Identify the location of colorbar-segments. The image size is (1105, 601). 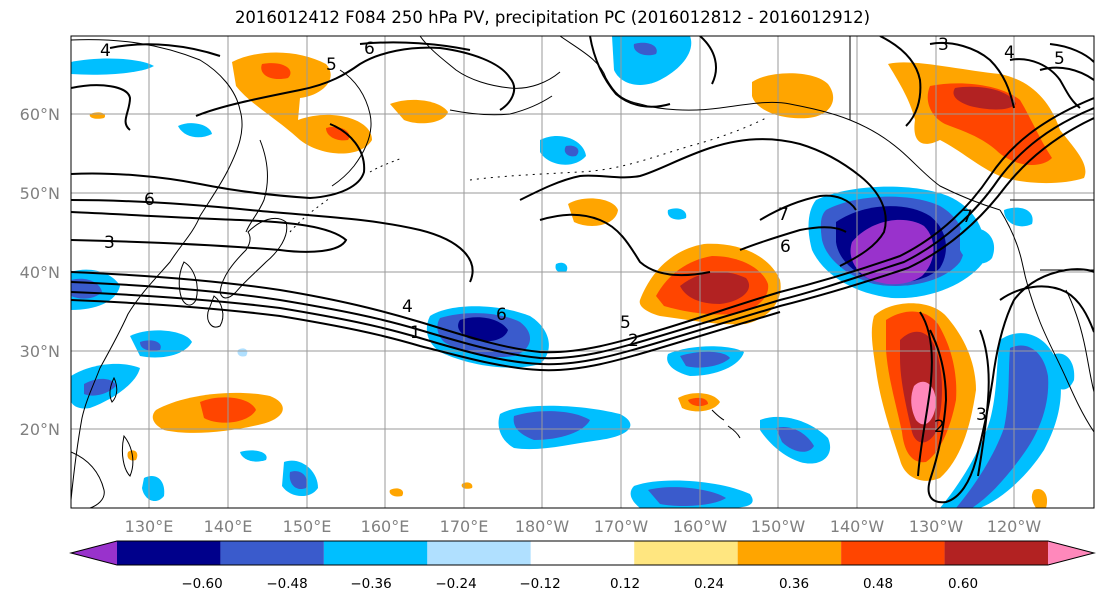
(582, 553).